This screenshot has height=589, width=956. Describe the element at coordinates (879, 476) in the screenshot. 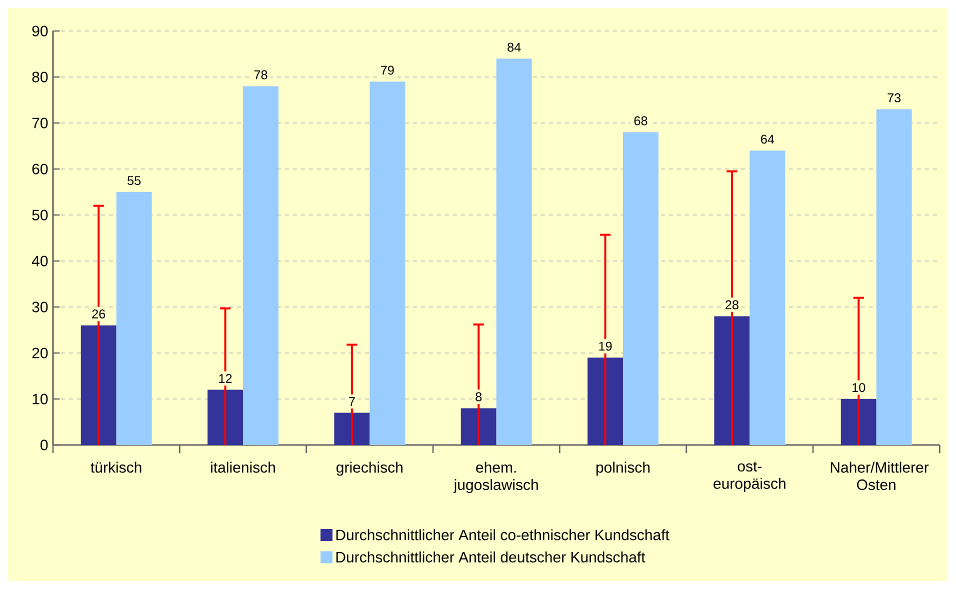

I see `x-tick-label: Naher/Mittlerer Osten` at that location.